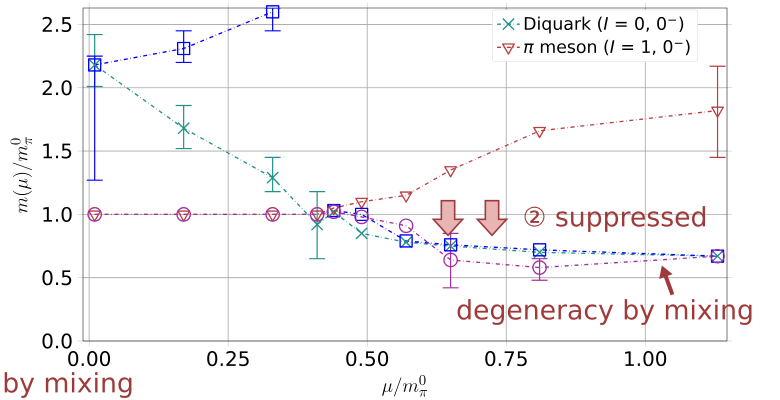 This screenshot has width=780, height=400. What do you see at coordinates (228, 358) in the screenshot?
I see `x-tick-label: 0.25` at bounding box center [228, 358].